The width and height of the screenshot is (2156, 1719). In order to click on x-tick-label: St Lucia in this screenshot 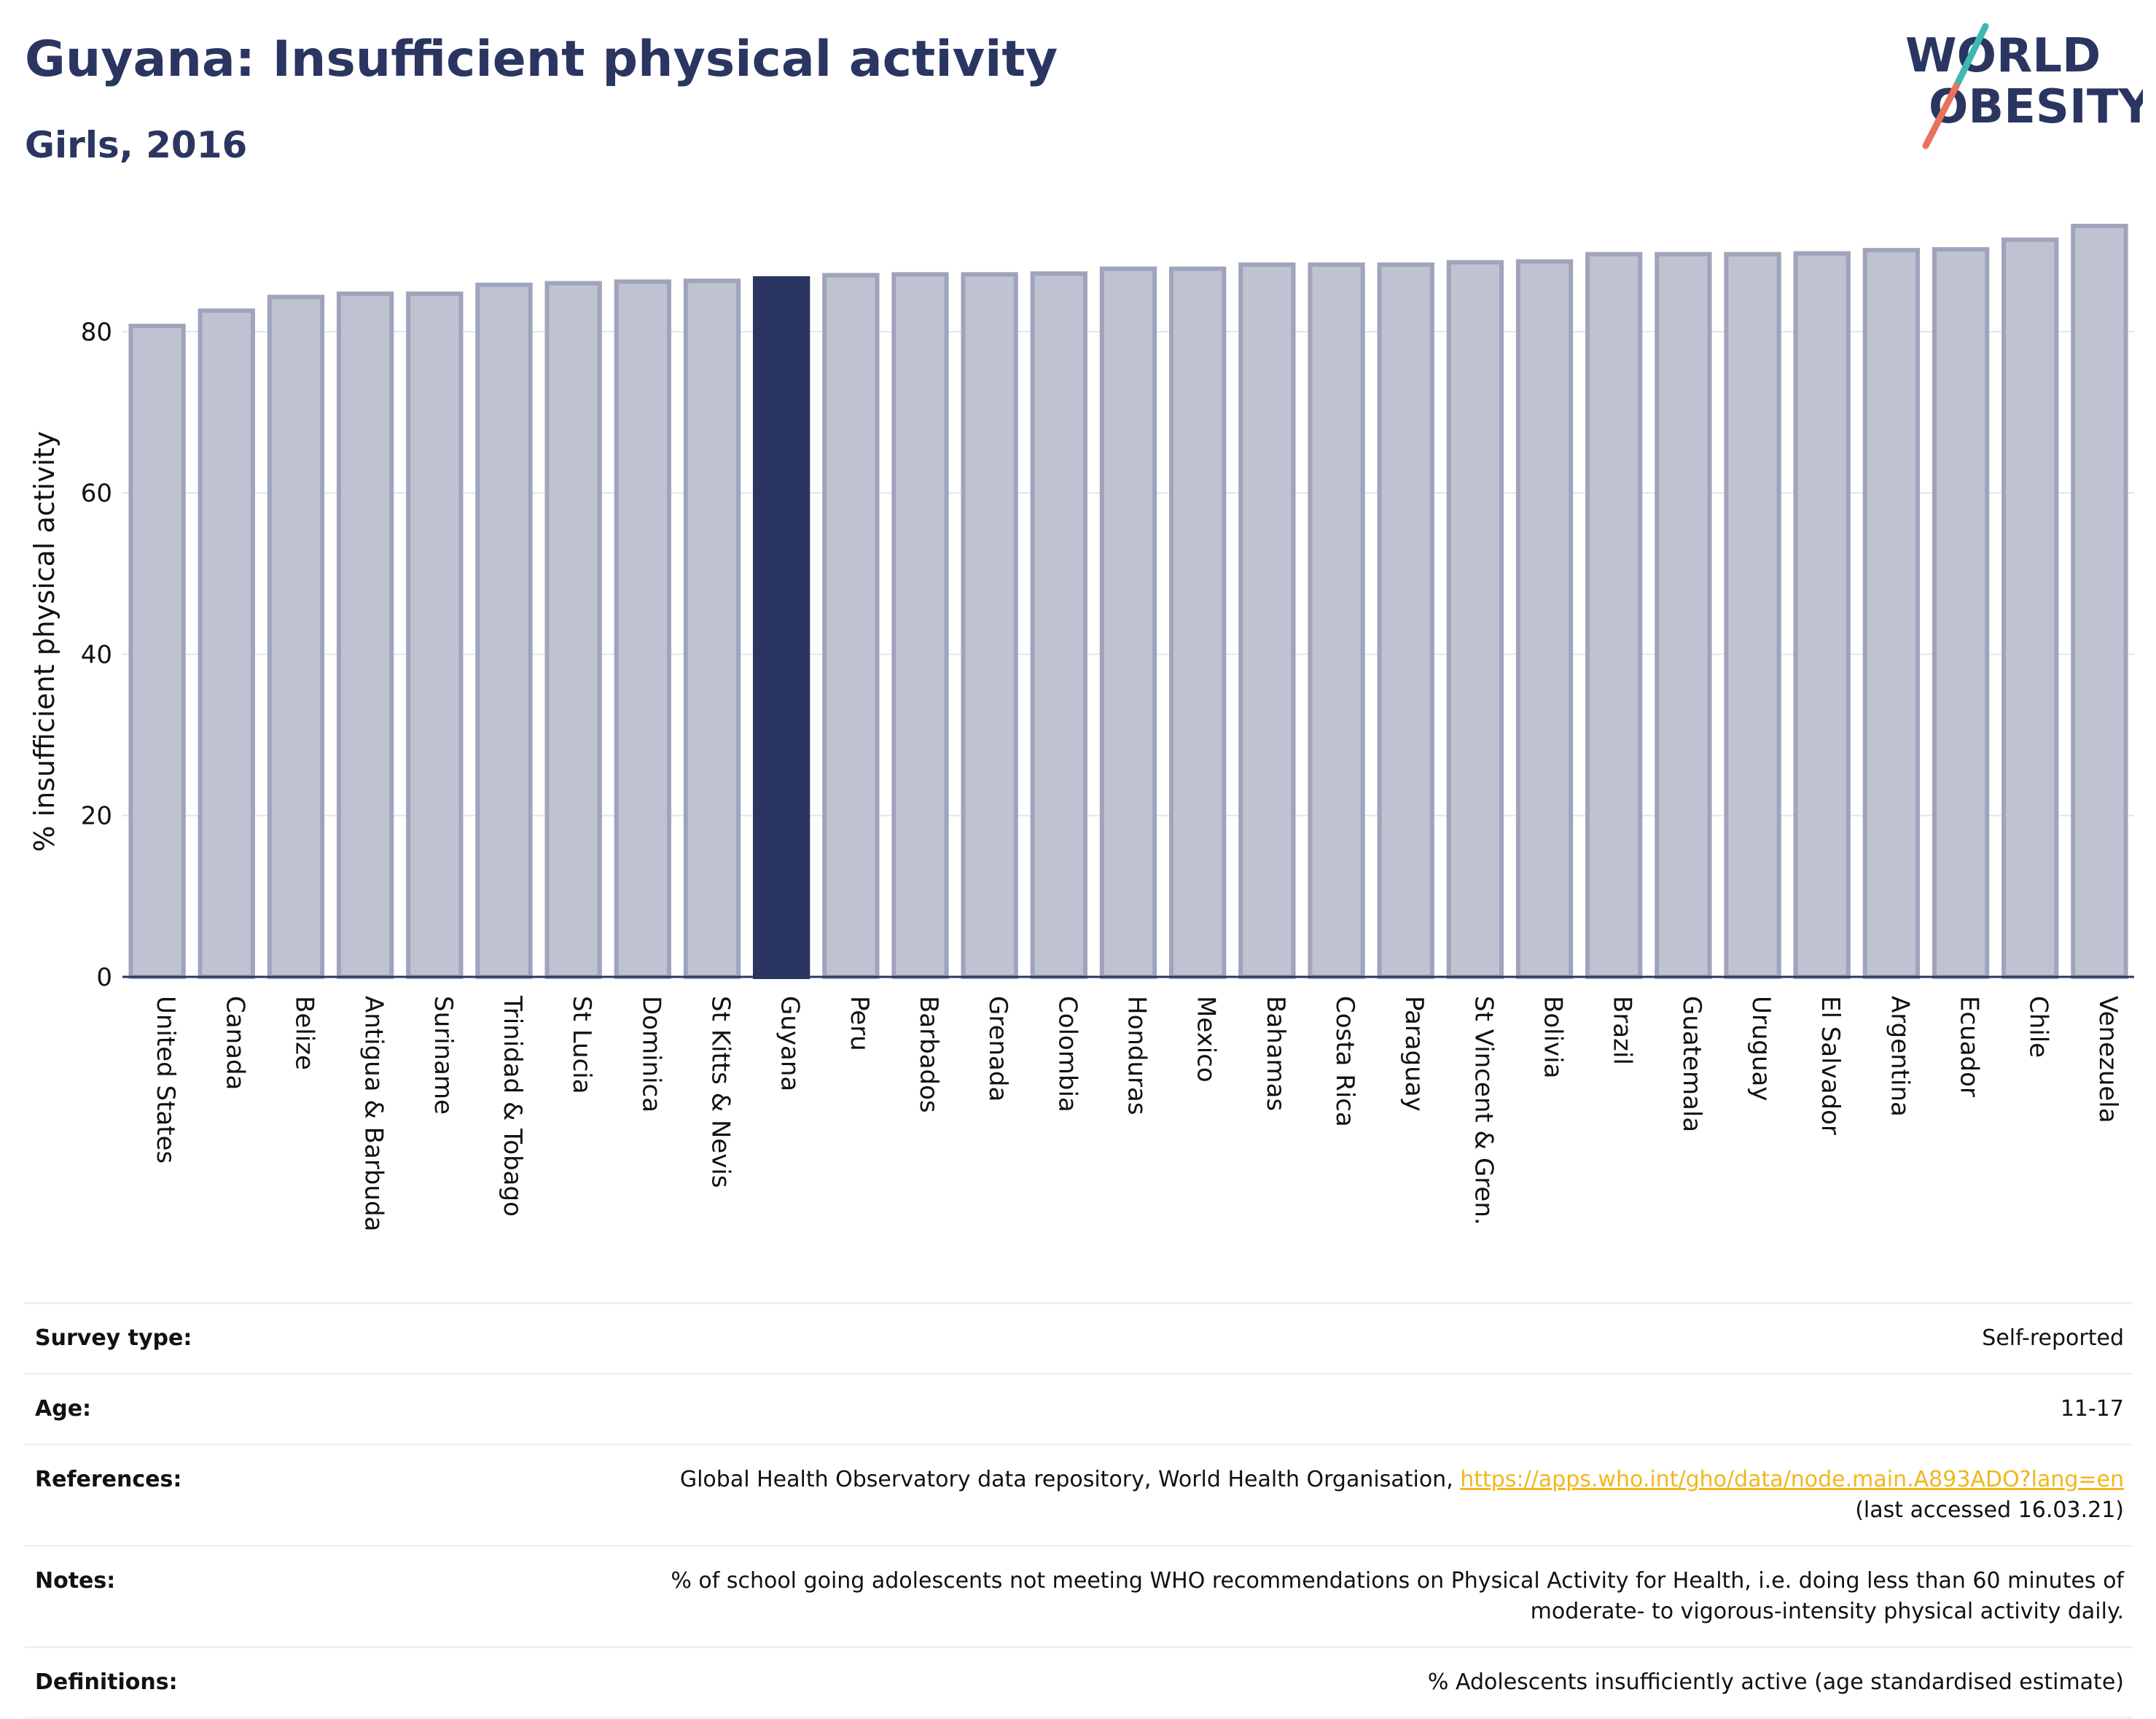, I will do `click(582, 1045)`.